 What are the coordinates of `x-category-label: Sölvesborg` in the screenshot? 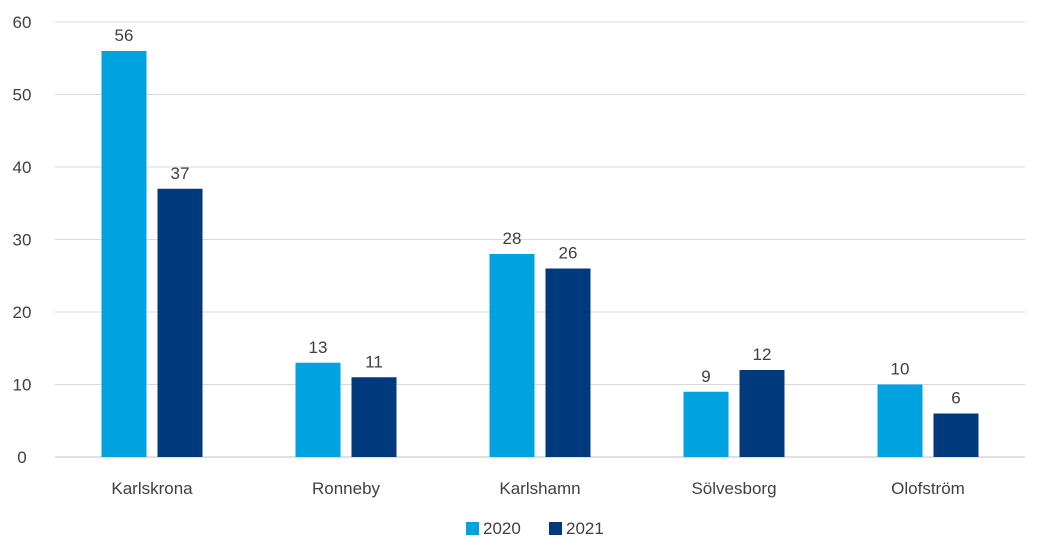 It's located at (733, 488).